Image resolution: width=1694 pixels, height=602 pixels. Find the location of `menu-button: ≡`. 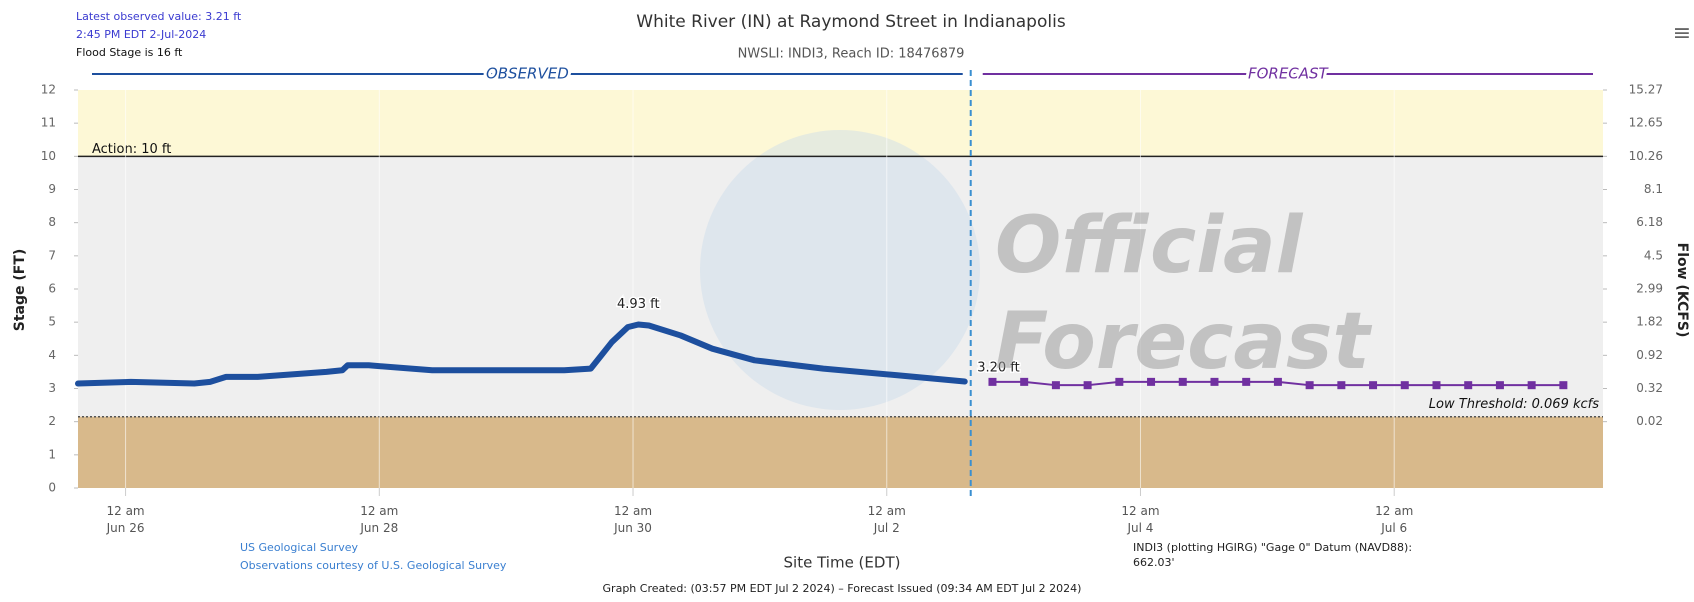

menu-button: ≡ is located at coordinates (1682, 33).